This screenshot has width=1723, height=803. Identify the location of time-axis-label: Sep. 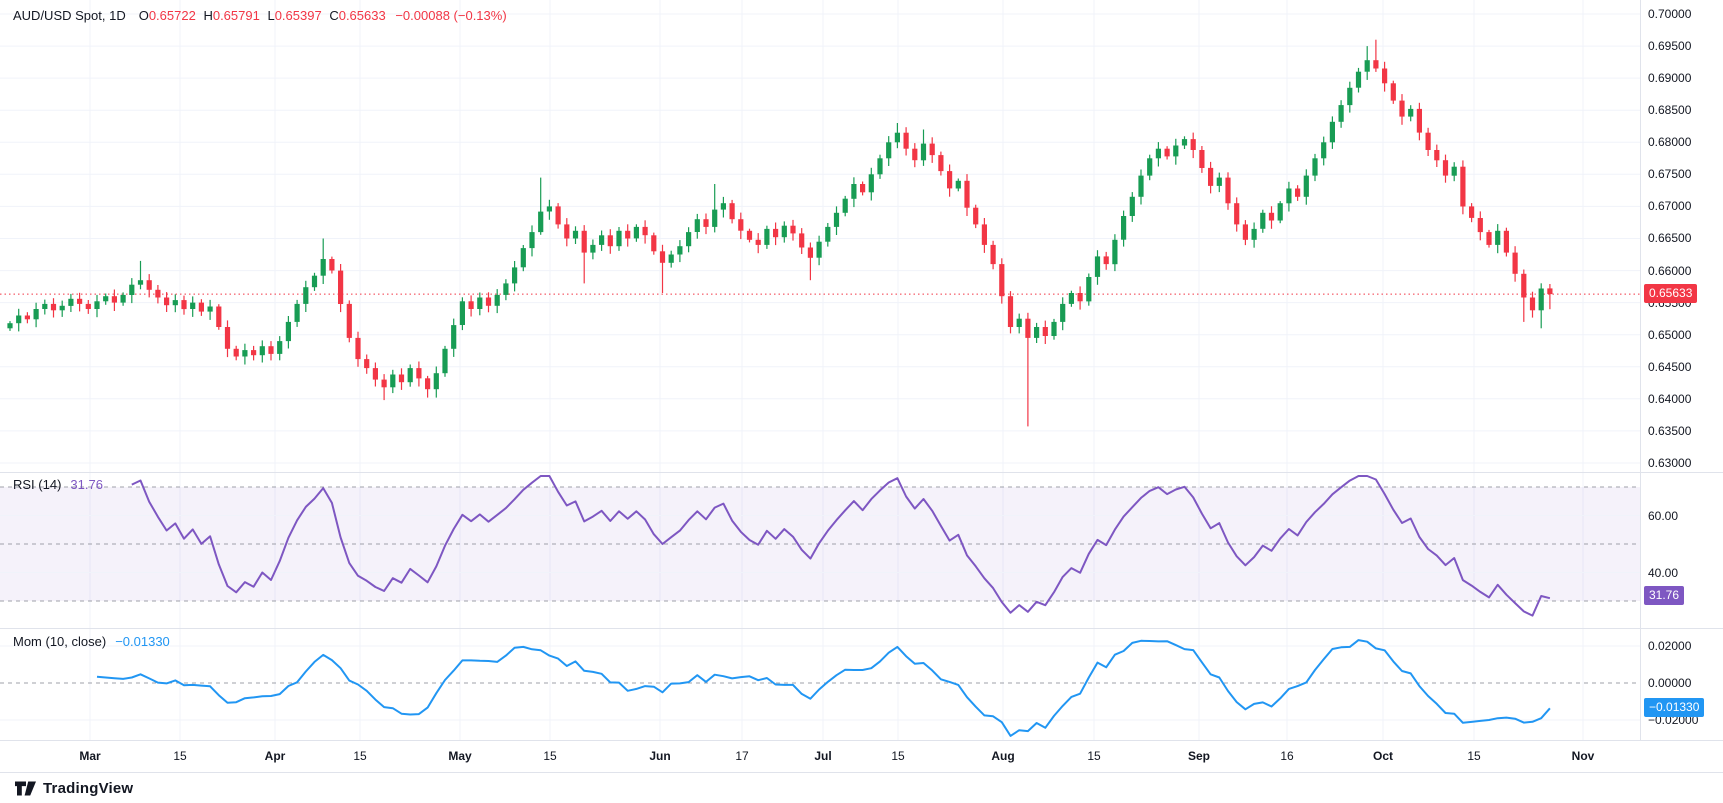
(1199, 756).